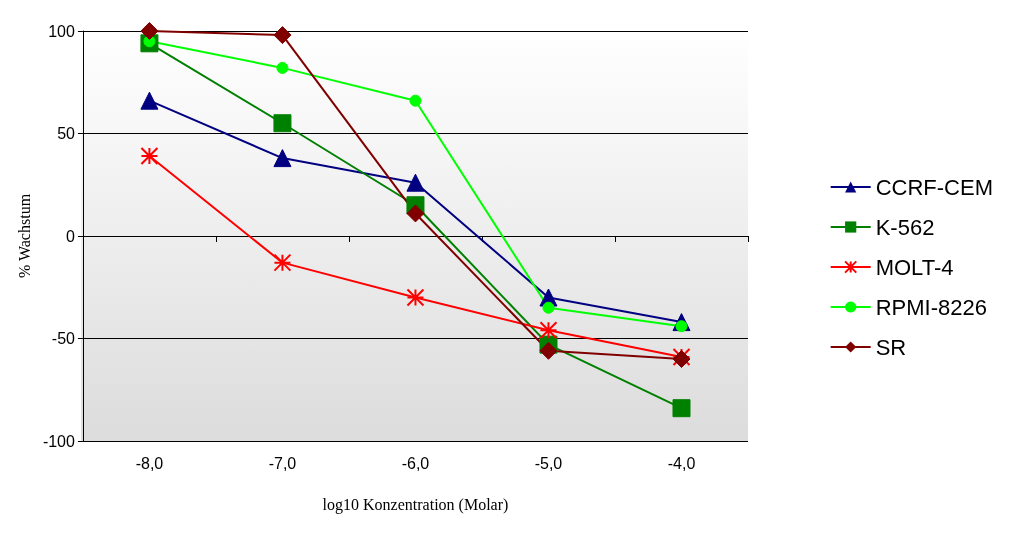 This screenshot has width=1016, height=534. I want to click on x-tick-label: -8,0, so click(149, 463).